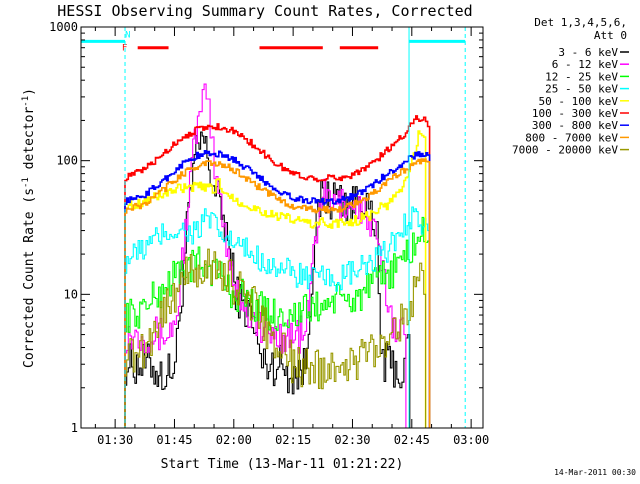 This screenshot has height=484, width=640. Describe the element at coordinates (71, 294) in the screenshot. I see `y-tick-label: 10` at that location.